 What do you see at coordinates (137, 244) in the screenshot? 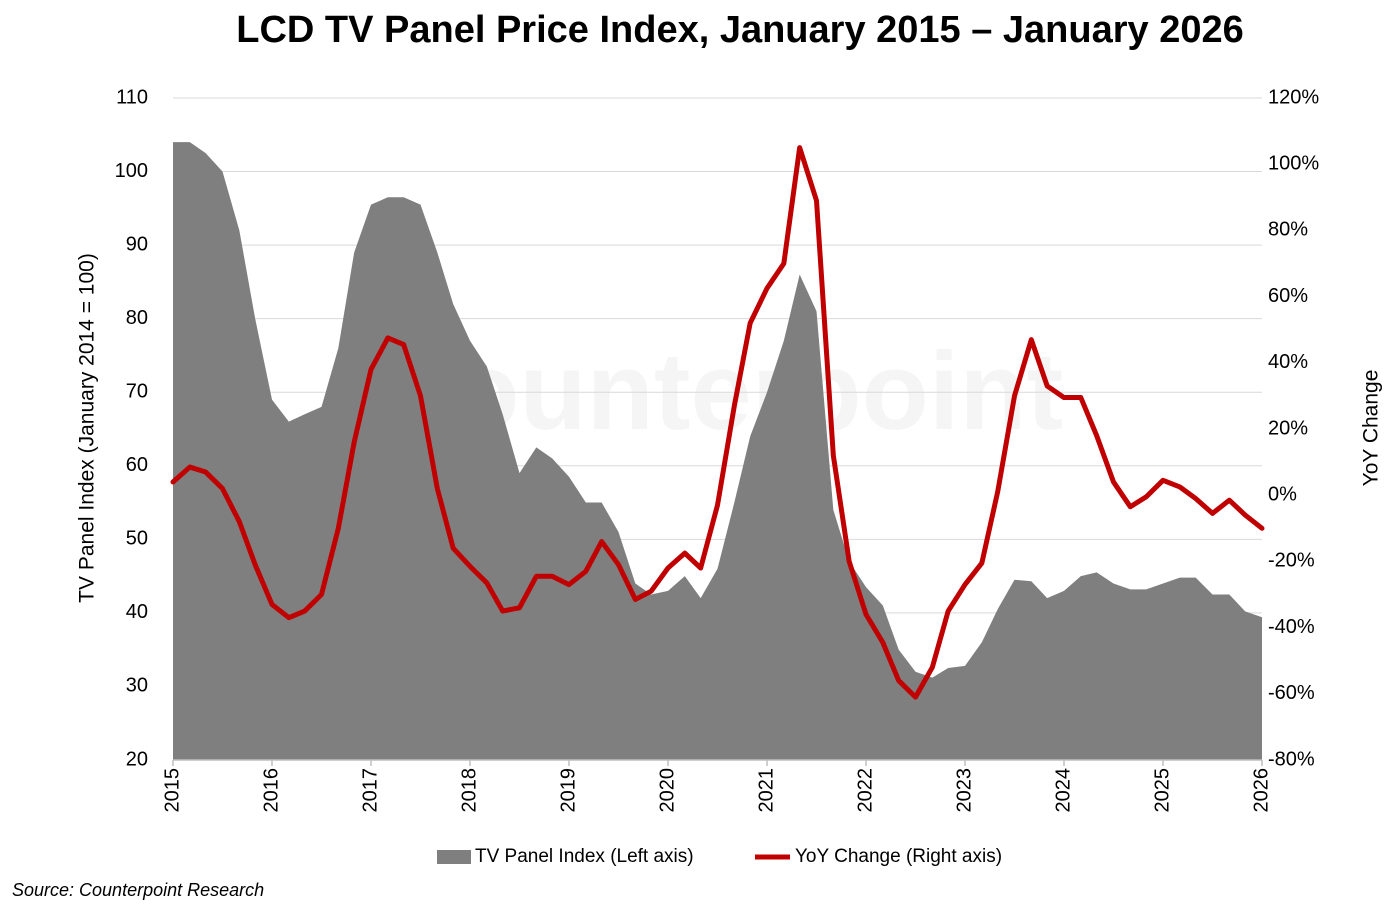
I see `y-tick-label: 90` at bounding box center [137, 244].